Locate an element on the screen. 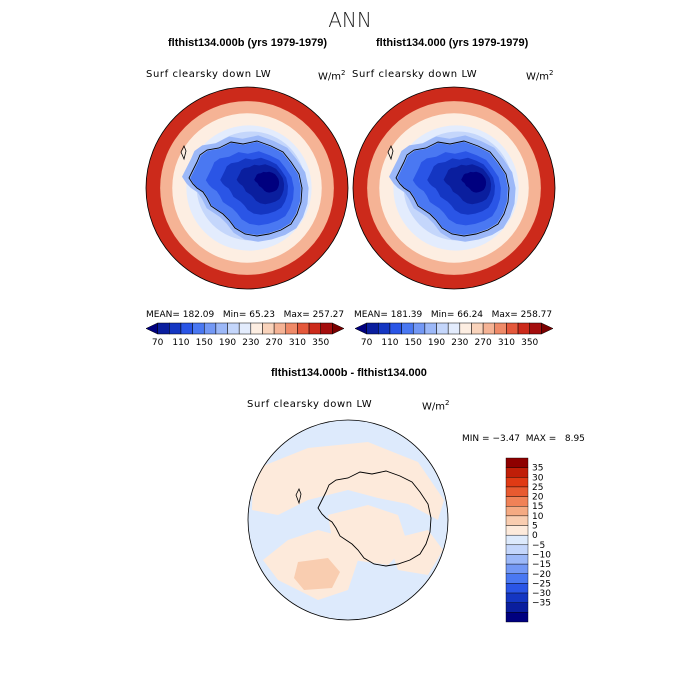 Image resolution: width=700 pixels, height=700 pixels. colorbar-tick-label: 10 is located at coordinates (538, 517).